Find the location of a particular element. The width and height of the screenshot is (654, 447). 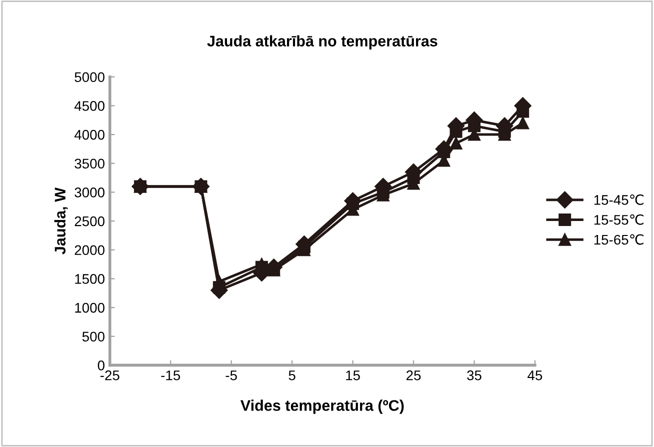

y-tick-label: 4500 is located at coordinates (89, 106).